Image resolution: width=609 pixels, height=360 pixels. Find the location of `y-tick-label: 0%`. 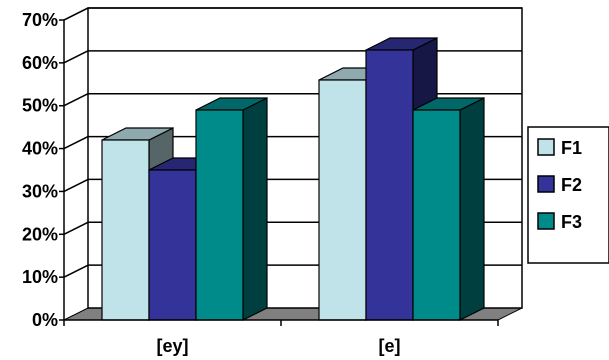

y-tick-label: 0% is located at coordinates (45, 320).